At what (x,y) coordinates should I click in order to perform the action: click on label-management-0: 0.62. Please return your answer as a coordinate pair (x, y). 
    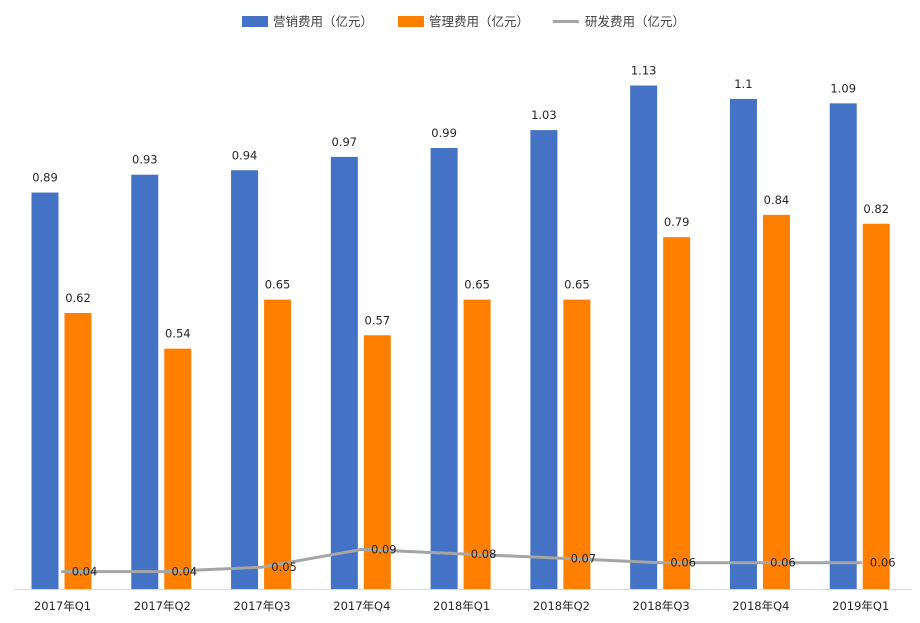
    Looking at the image, I should click on (78, 298).